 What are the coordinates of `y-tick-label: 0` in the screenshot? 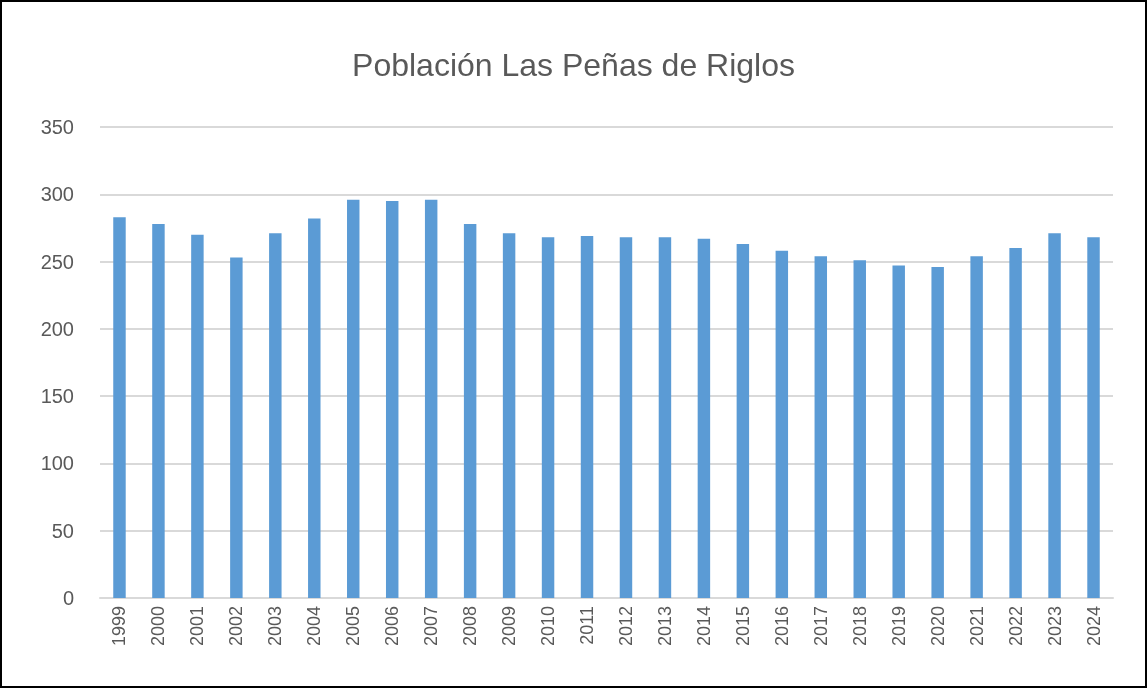 It's located at (68, 598).